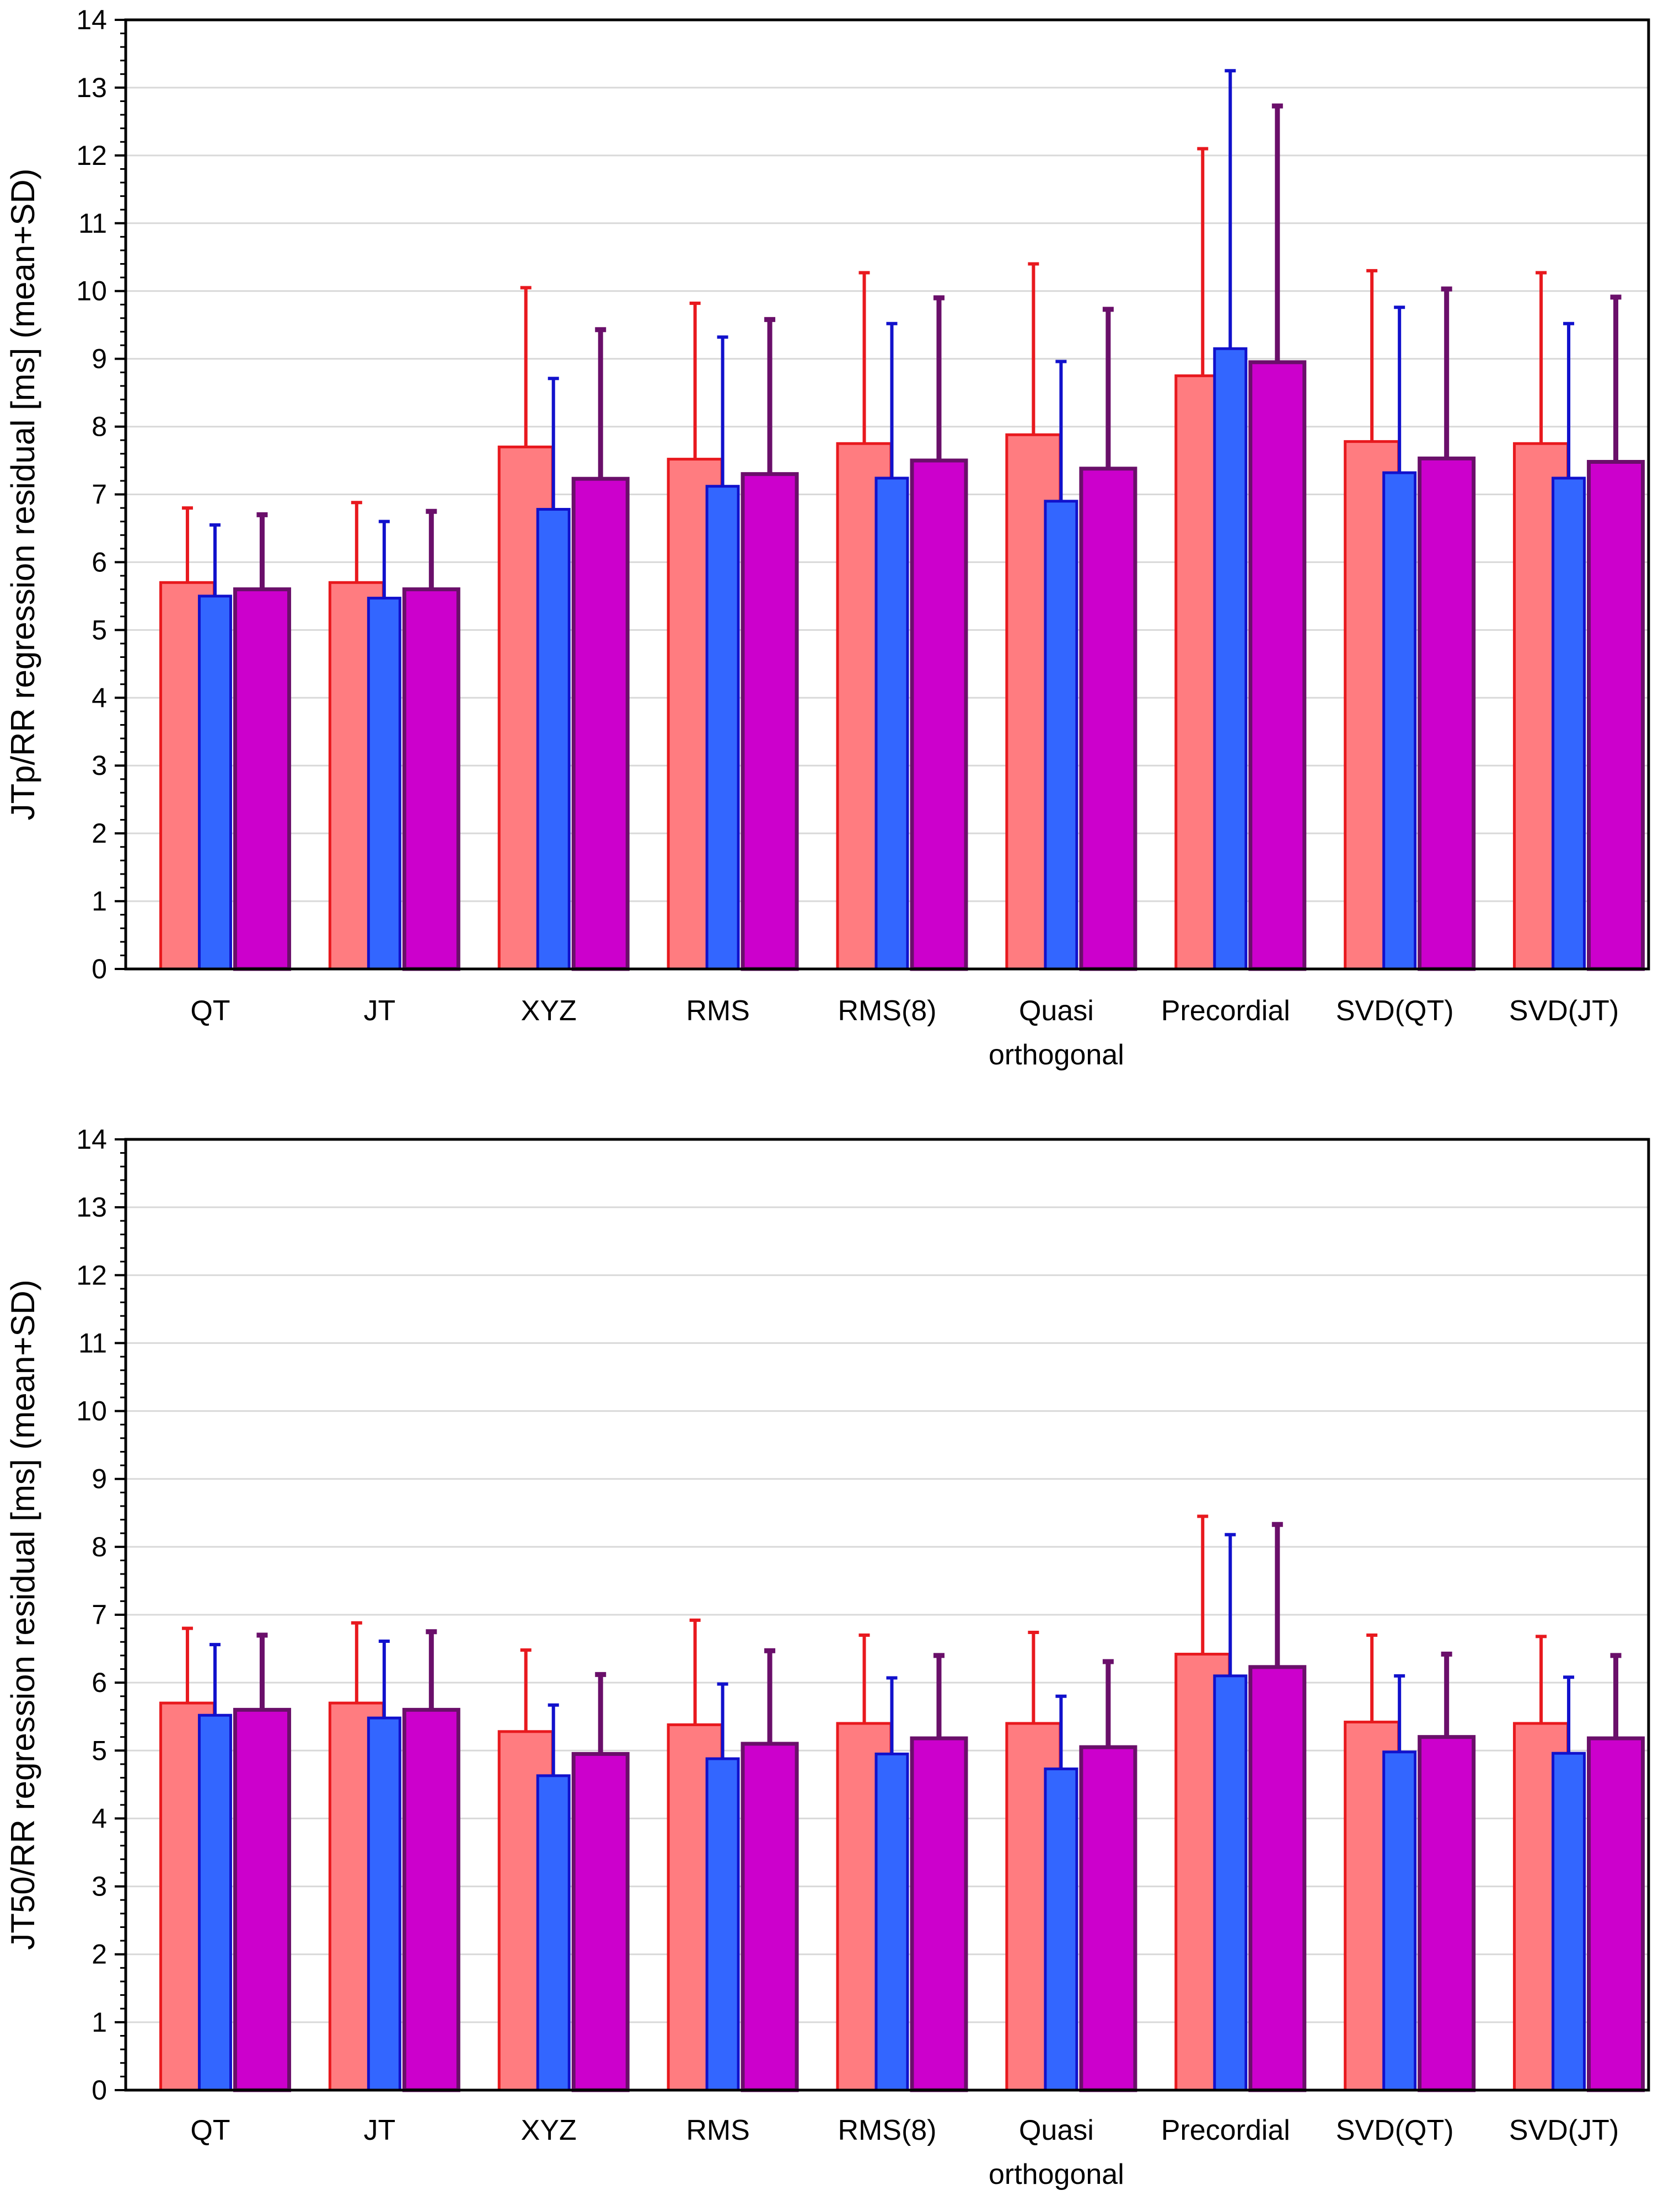 Image resolution: width=1653 pixels, height=2212 pixels. I want to click on y-tick-label: 10, so click(91, 1411).